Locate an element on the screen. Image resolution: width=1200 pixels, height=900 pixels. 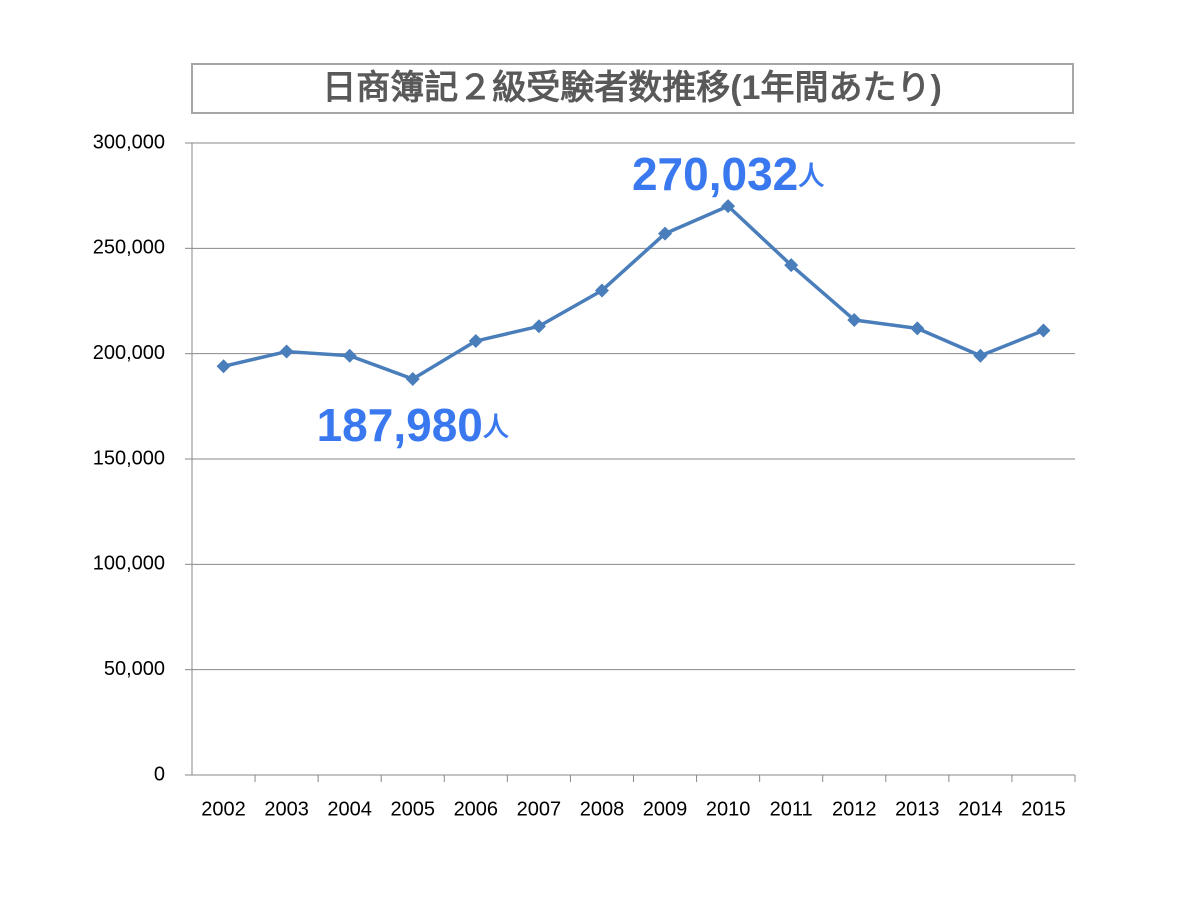
value-label: 187,980人 is located at coordinates (413, 425).